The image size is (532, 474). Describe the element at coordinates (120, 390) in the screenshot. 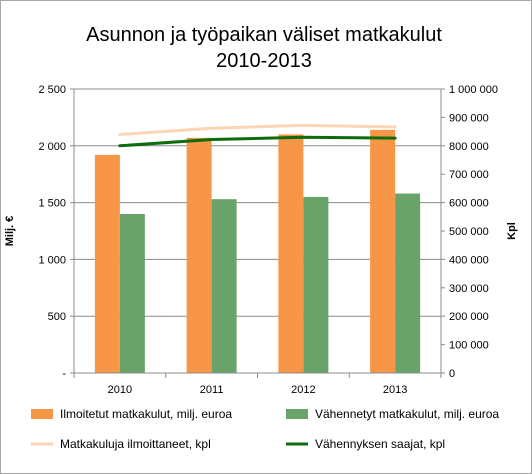

I see `x-tick-label: 2010` at that location.